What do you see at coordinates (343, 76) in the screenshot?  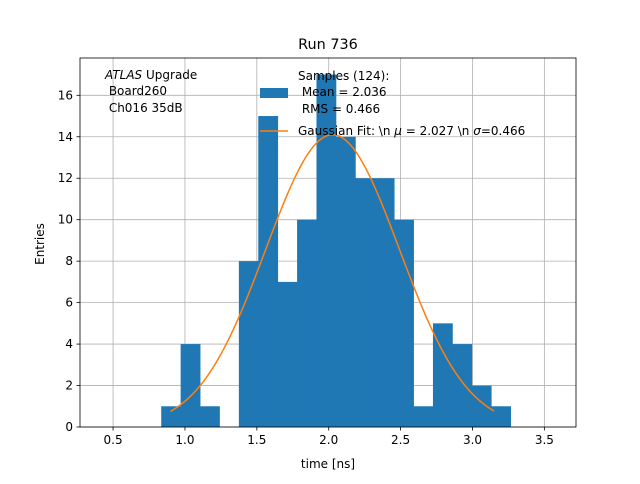 I see `legend-histogram-title: Samples (124):` at bounding box center [343, 76].